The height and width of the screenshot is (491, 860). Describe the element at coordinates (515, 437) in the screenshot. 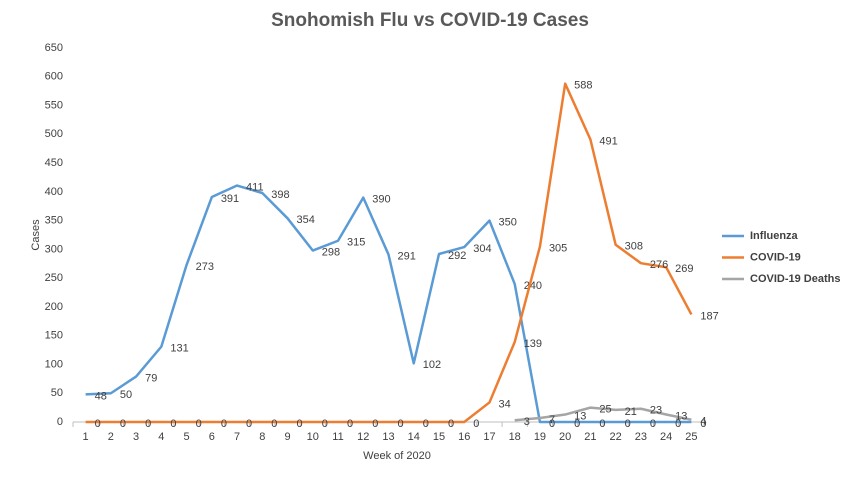

I see `x-tick-label: 18` at that location.